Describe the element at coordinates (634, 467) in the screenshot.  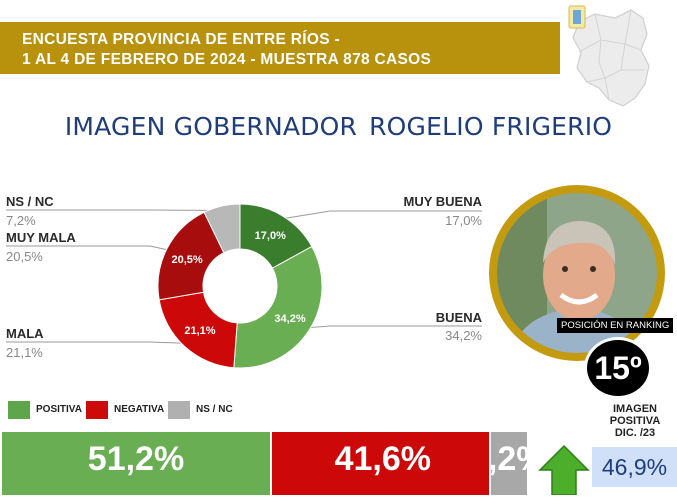
I see `previous-image-value: 46,9%` at that location.